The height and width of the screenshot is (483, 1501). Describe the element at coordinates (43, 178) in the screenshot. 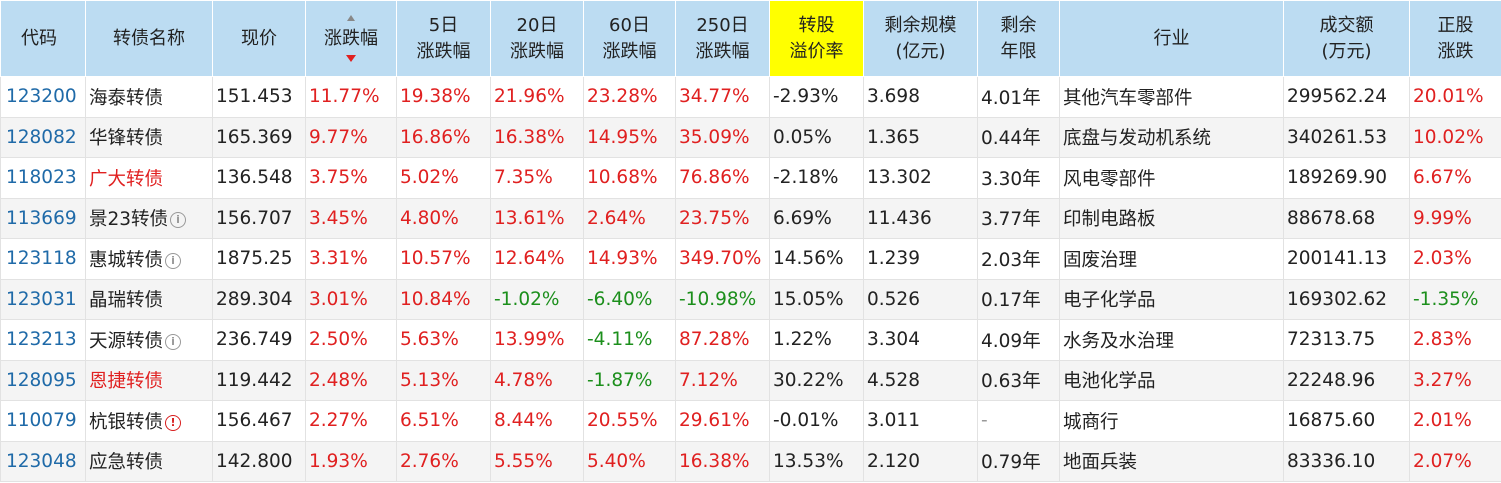

I see `bond-code-link: 118023` at that location.